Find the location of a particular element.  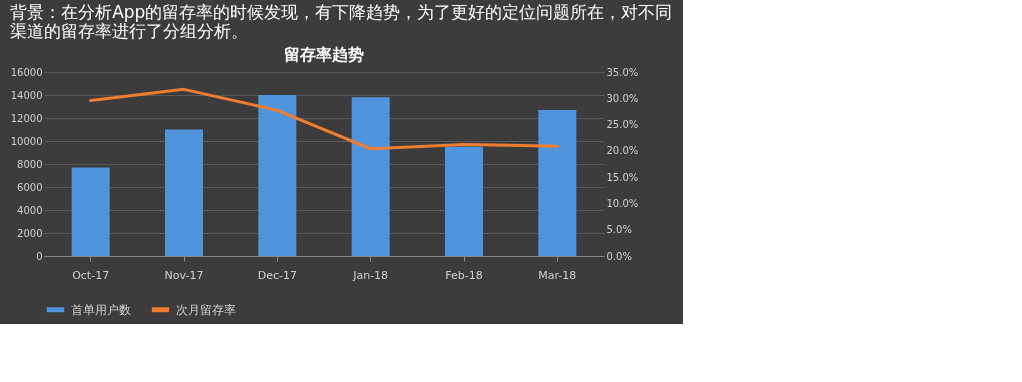

y-tick-label: 16000 is located at coordinates (26, 72).